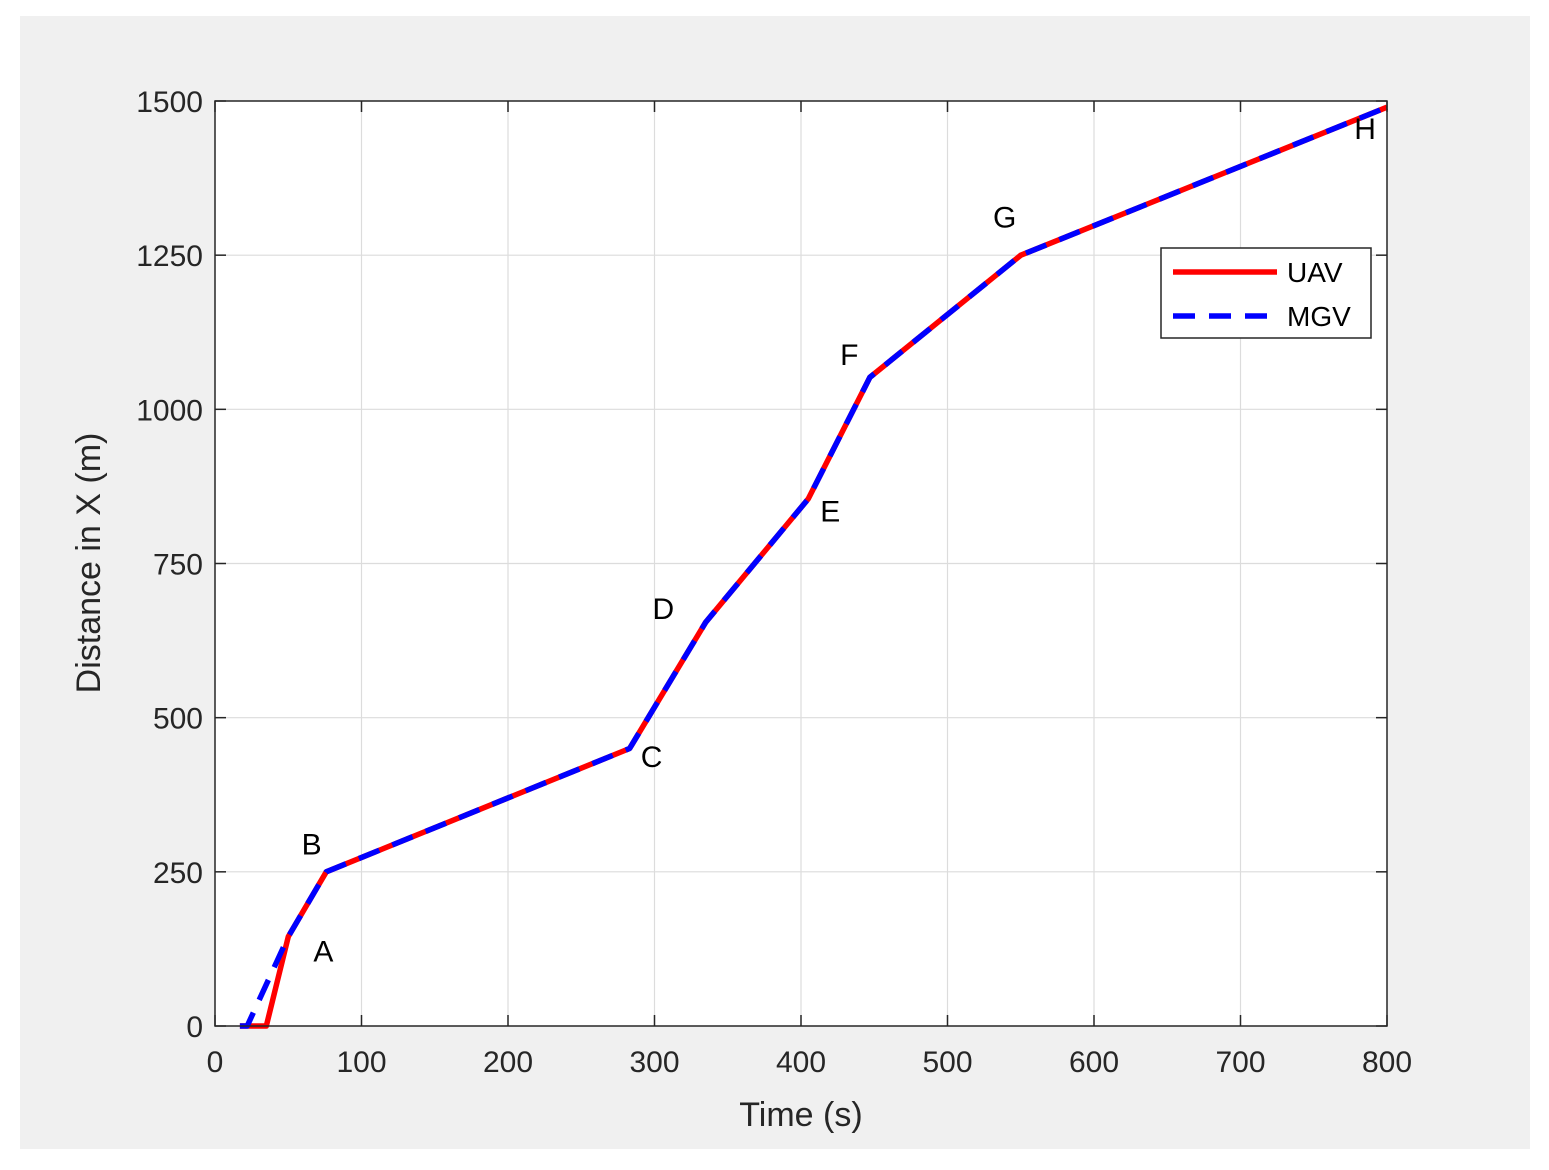  Describe the element at coordinates (1094, 1062) in the screenshot. I see `x-tick-label: 600` at that location.